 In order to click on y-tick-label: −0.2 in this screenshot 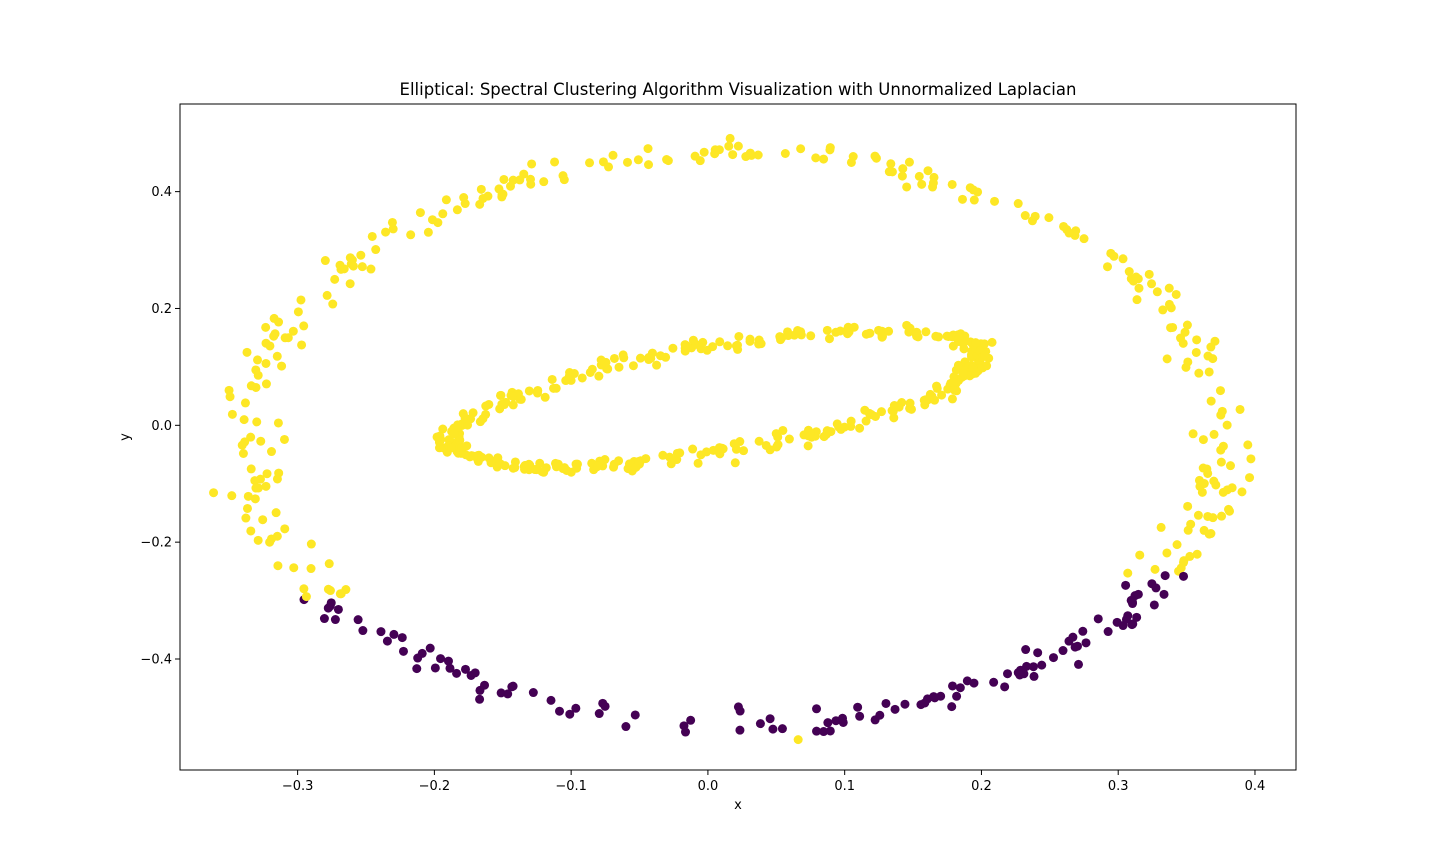, I will do `click(156, 543)`.